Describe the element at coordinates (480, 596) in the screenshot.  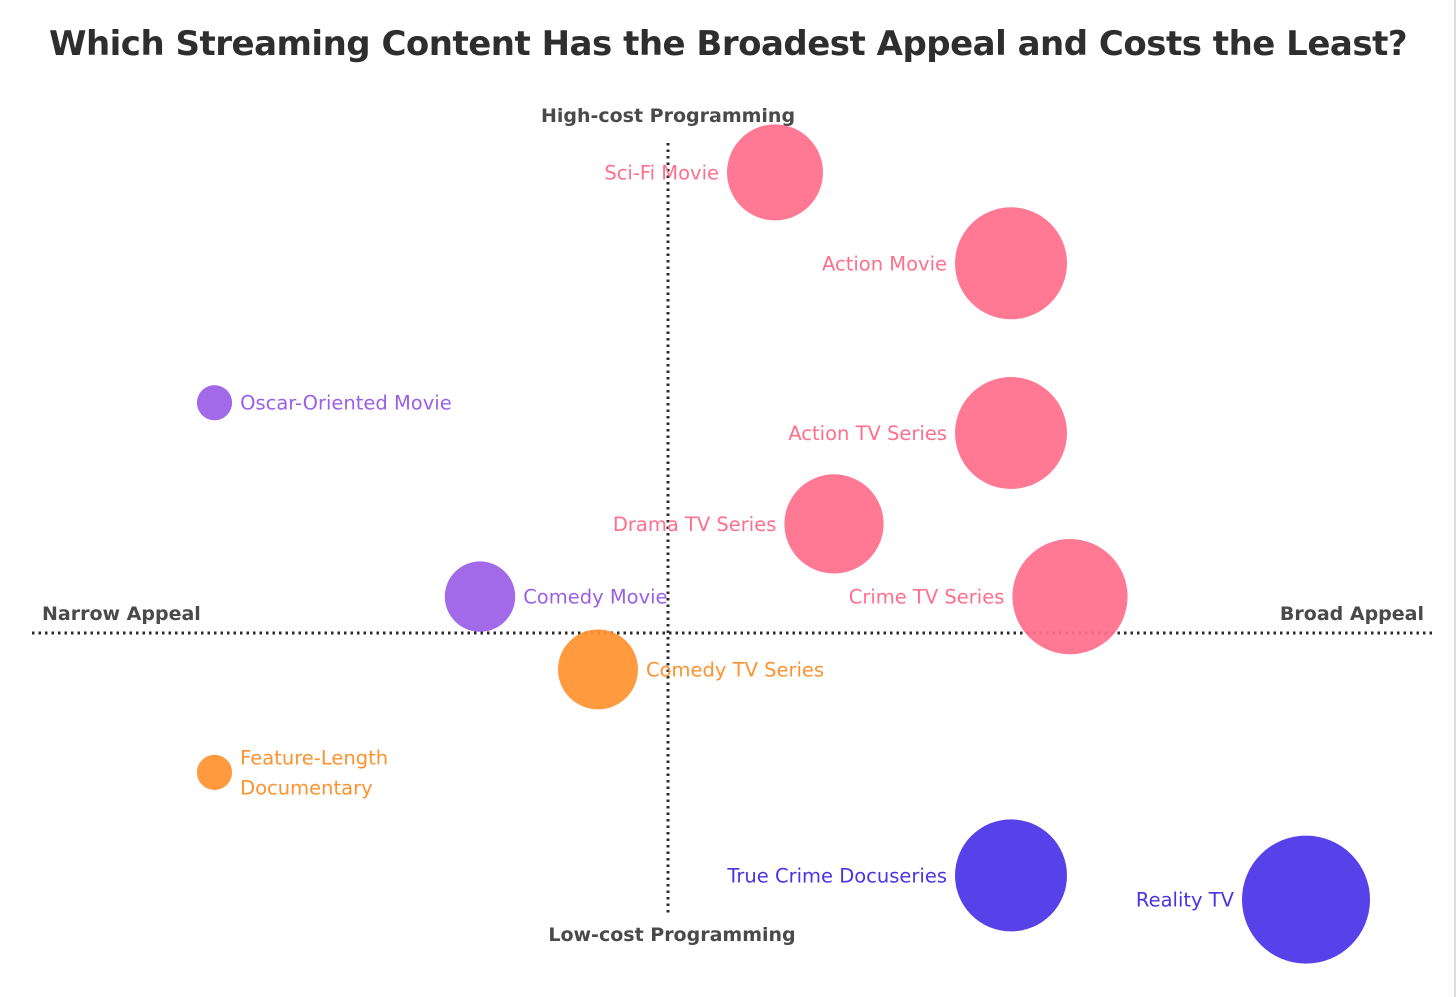
I see `bubble-comedy-movie` at that location.